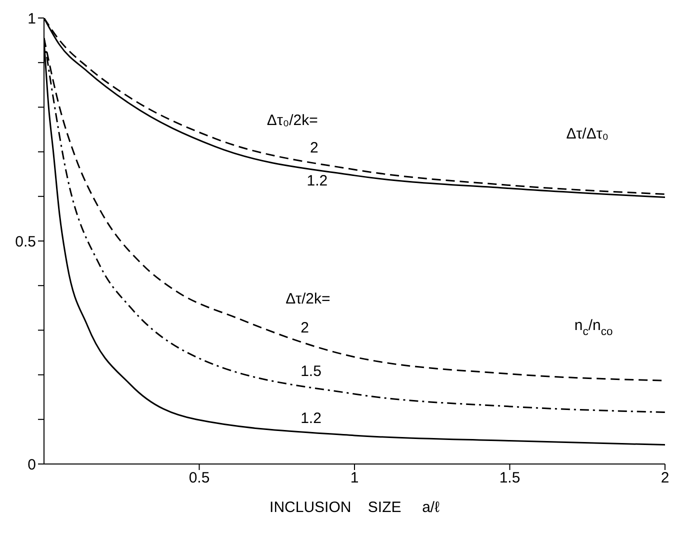 This screenshot has height=542, width=685. Describe the element at coordinates (593, 327) in the screenshot. I see `annotation: n$_{c}$/n$_{co}$` at that location.